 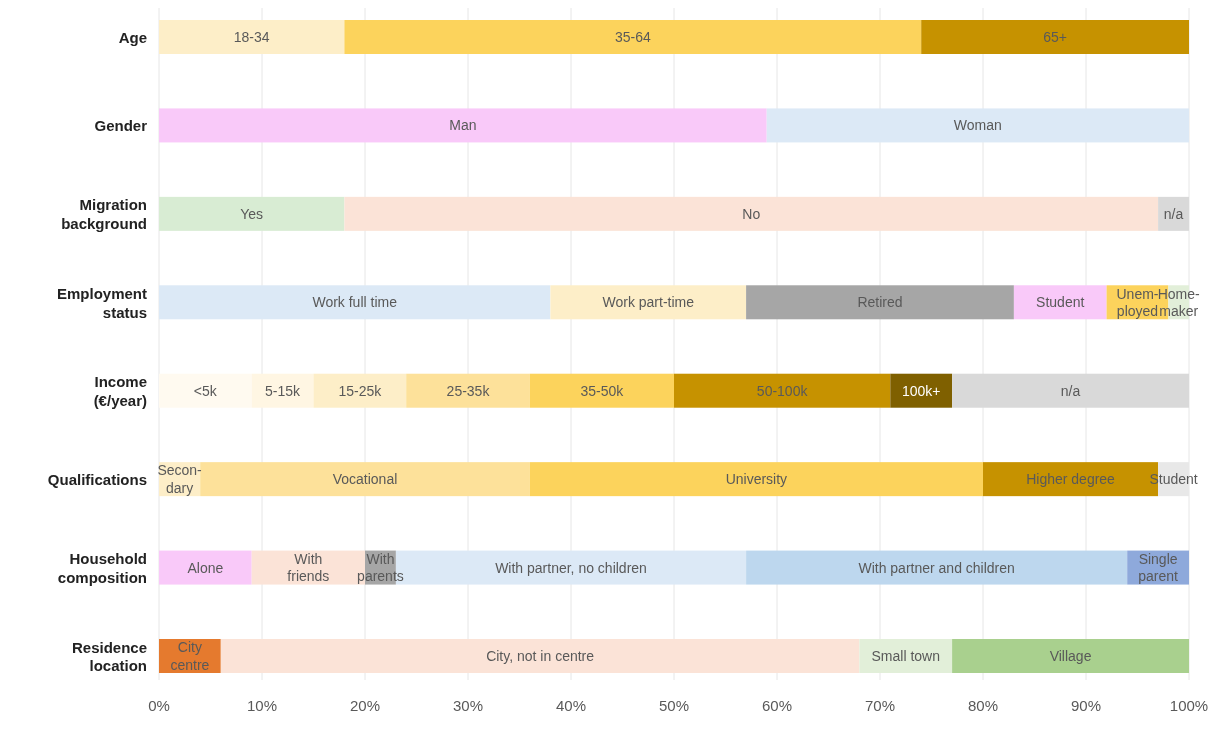 I want to click on series-label: Small town, so click(x=905, y=656).